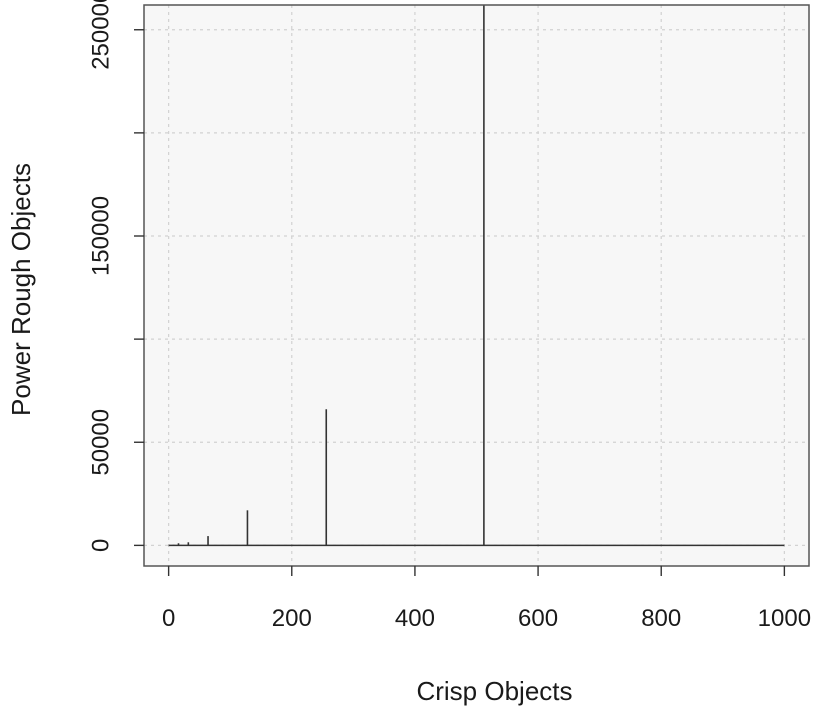 The width and height of the screenshot is (821, 711). What do you see at coordinates (100, 442) in the screenshot?
I see `y-tick-label: 50000` at bounding box center [100, 442].